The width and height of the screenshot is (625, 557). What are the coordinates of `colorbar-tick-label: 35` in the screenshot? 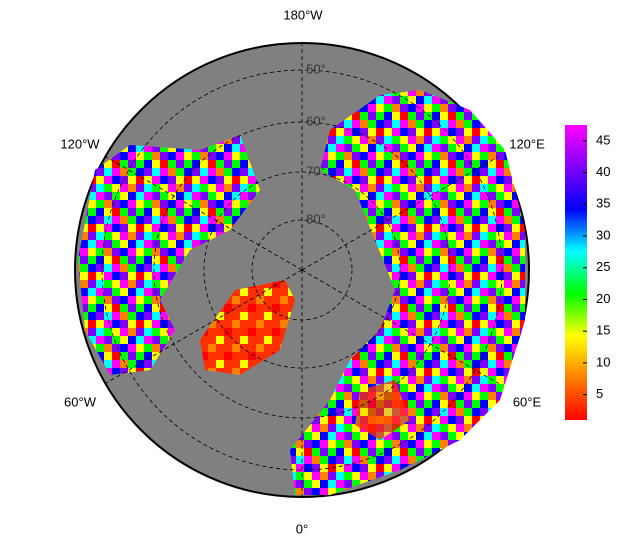 It's located at (603, 203).